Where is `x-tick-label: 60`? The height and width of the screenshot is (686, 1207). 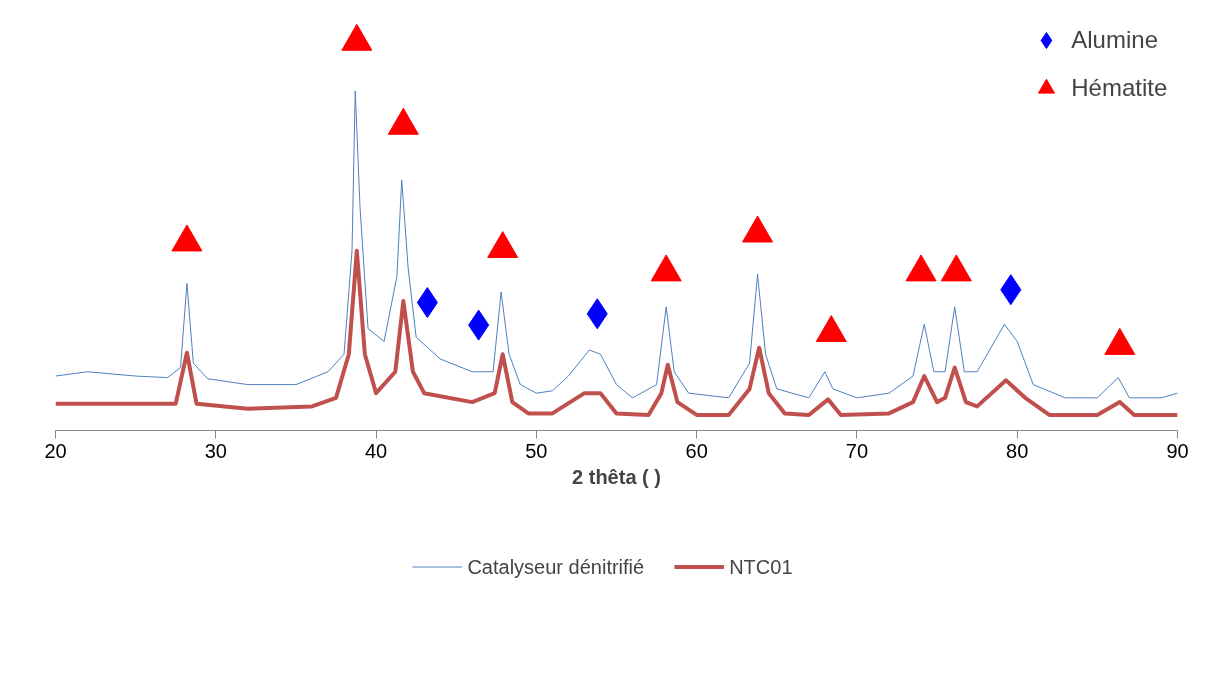
x-tick-label: 60 is located at coordinates (696, 450).